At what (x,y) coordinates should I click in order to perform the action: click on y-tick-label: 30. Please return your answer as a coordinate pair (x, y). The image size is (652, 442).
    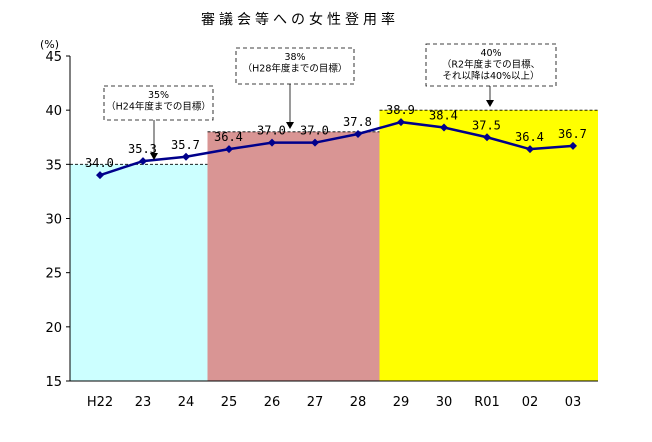
    Looking at the image, I should click on (53, 220).